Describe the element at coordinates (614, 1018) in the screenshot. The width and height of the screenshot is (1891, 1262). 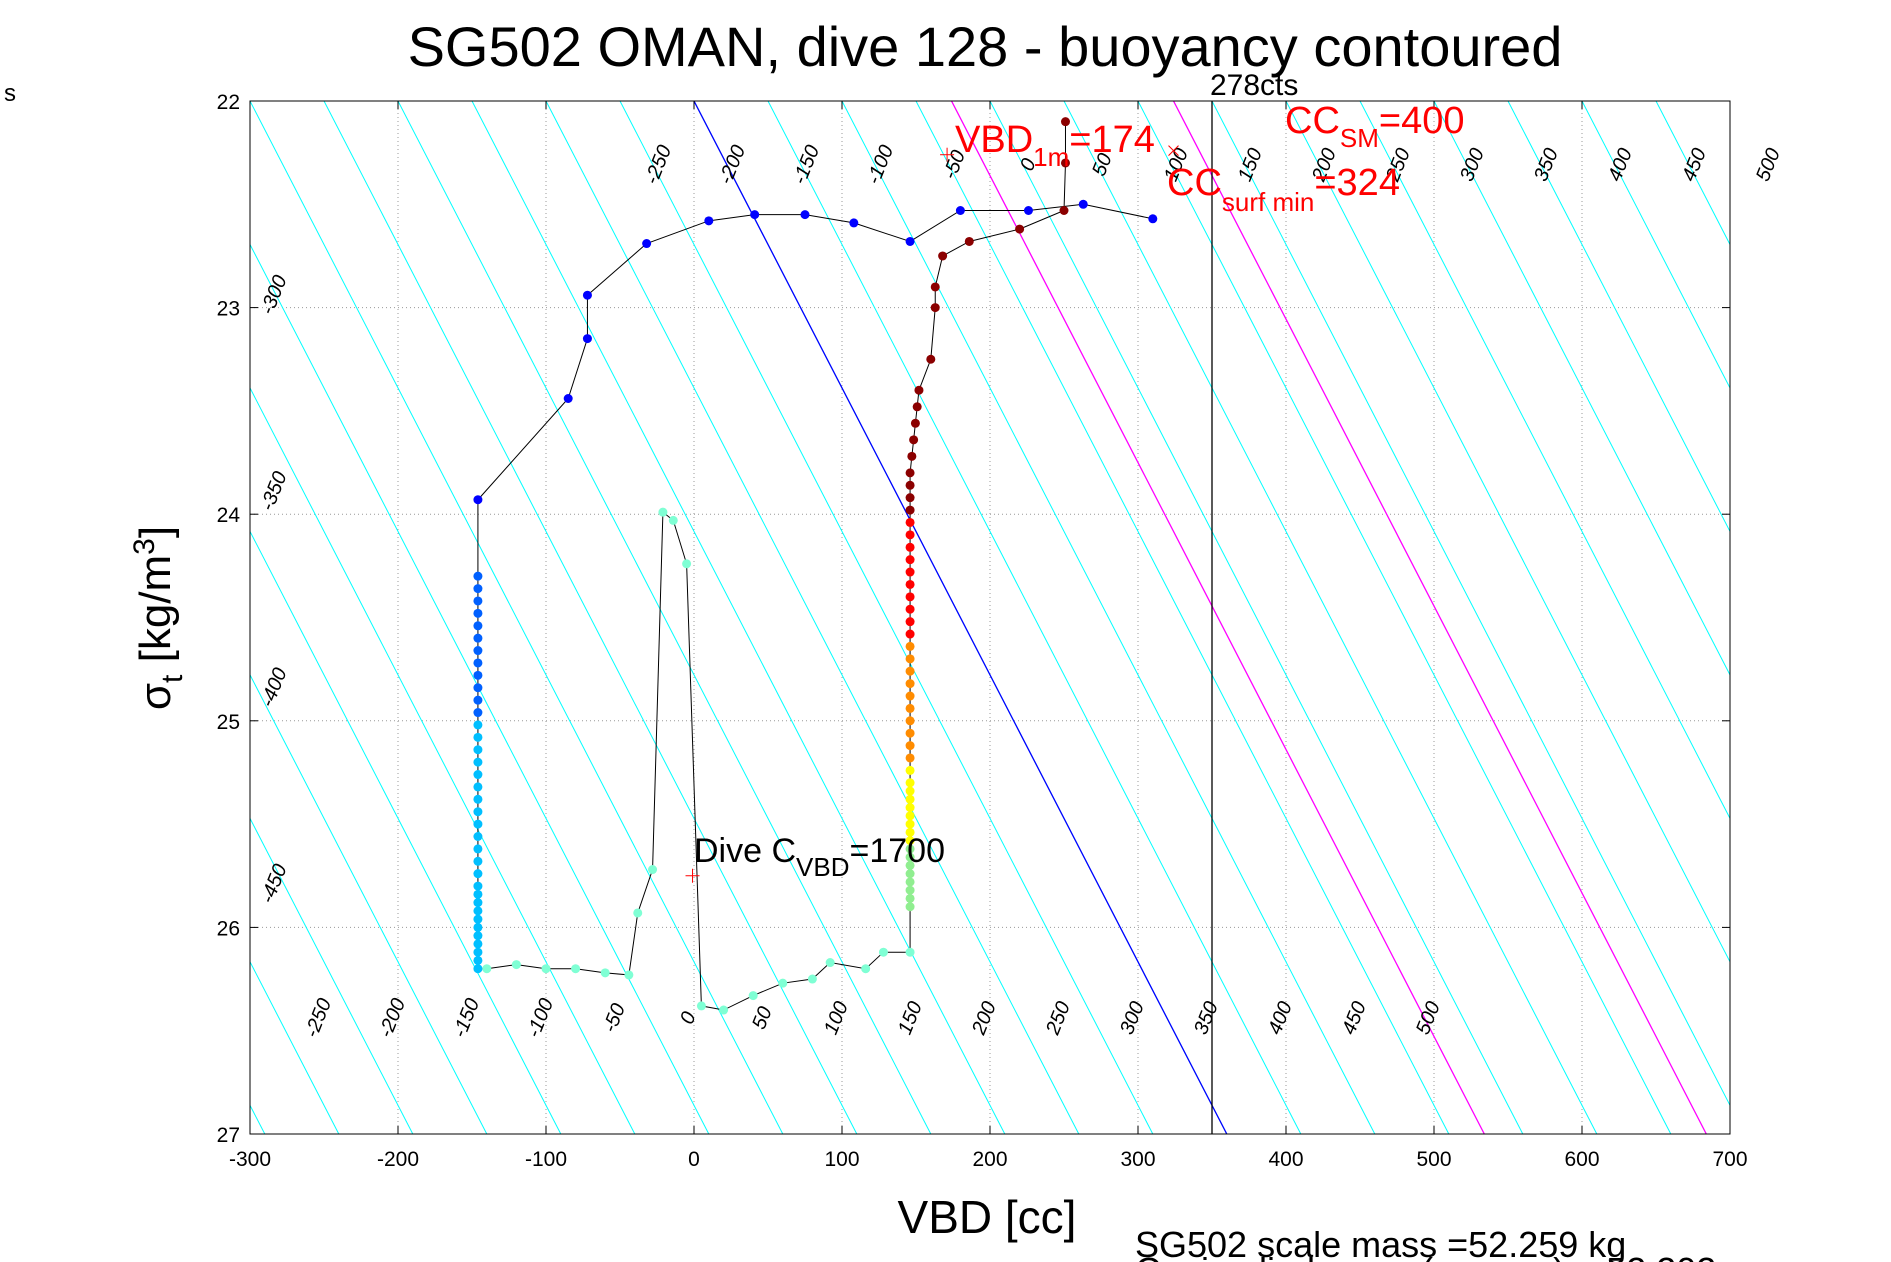
I see `contour-label-bottom: -50` at that location.